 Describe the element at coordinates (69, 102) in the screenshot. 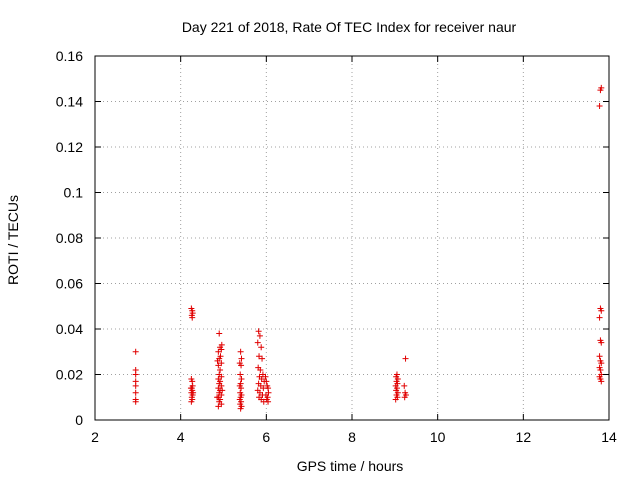

I see `y-tick-label: 0.14` at that location.